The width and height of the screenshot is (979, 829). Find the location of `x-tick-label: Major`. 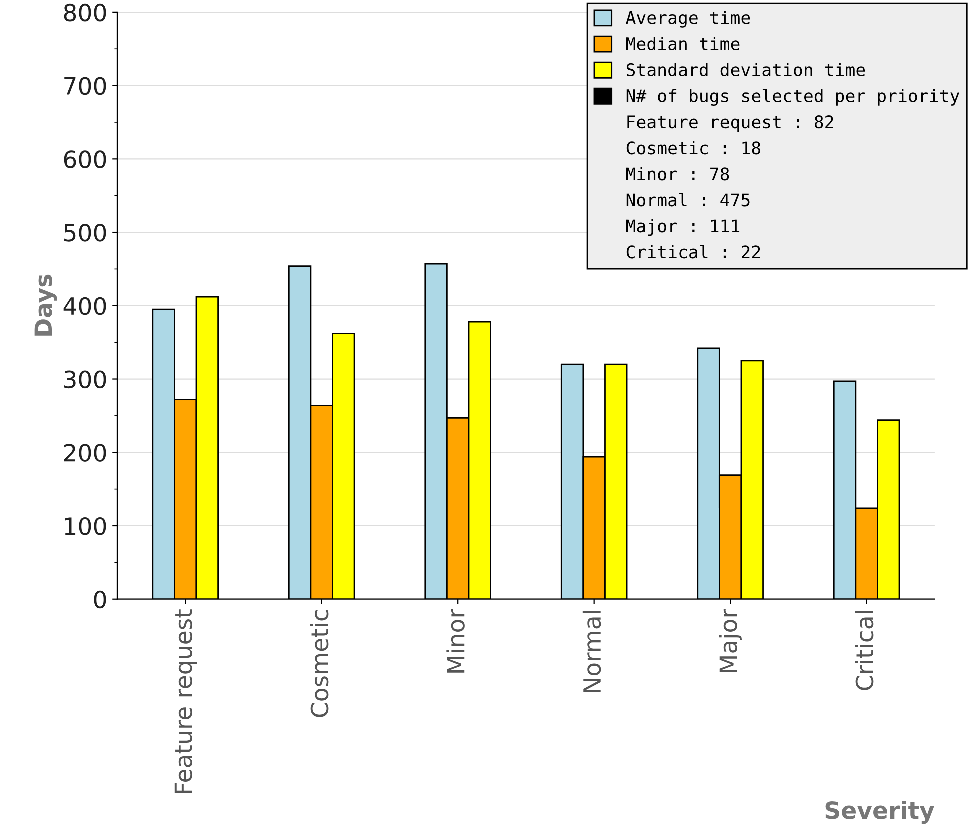

x-tick-label: Major is located at coordinates (730, 640).